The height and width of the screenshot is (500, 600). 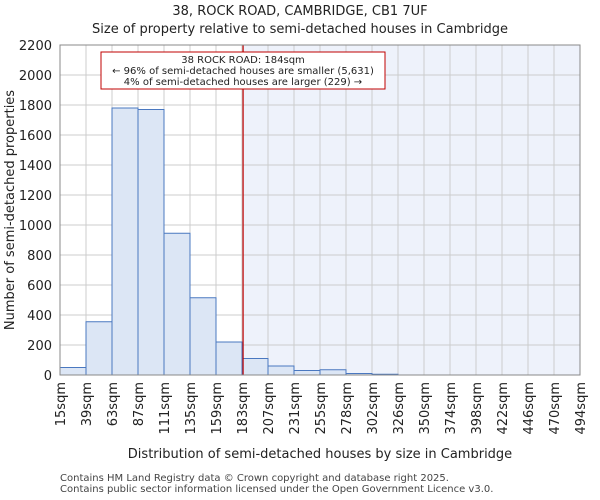 I want to click on annotation-box, so click(x=243, y=70).